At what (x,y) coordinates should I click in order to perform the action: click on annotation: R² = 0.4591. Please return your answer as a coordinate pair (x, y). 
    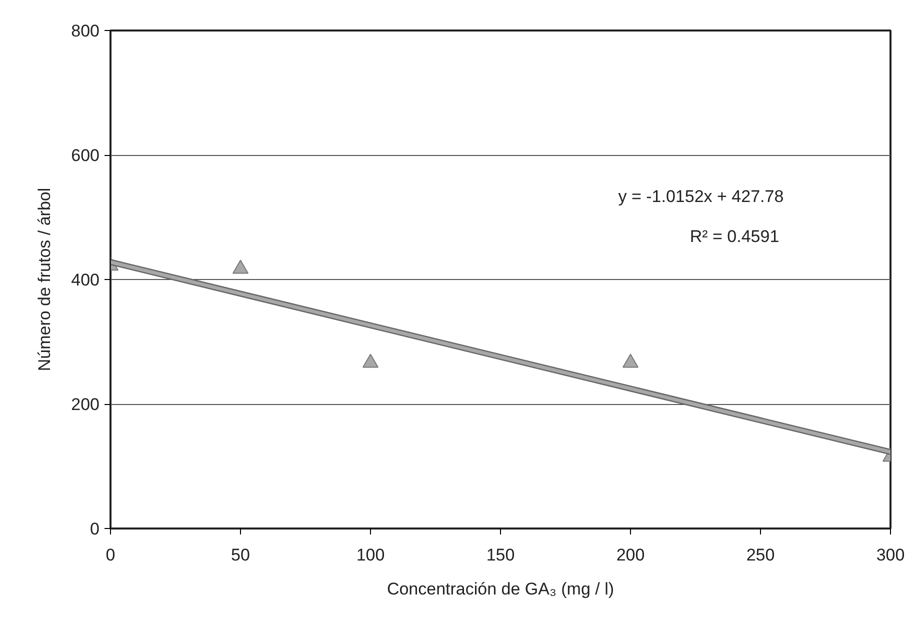
    Looking at the image, I should click on (735, 236).